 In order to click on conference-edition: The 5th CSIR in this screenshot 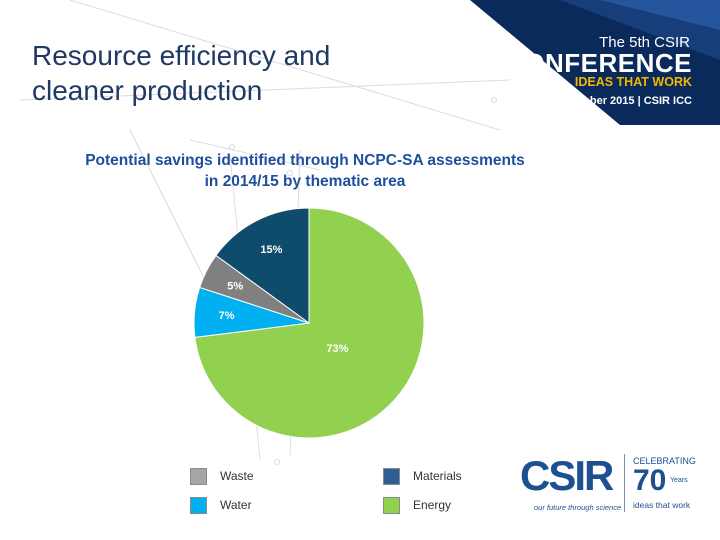, I will do `click(644, 42)`.